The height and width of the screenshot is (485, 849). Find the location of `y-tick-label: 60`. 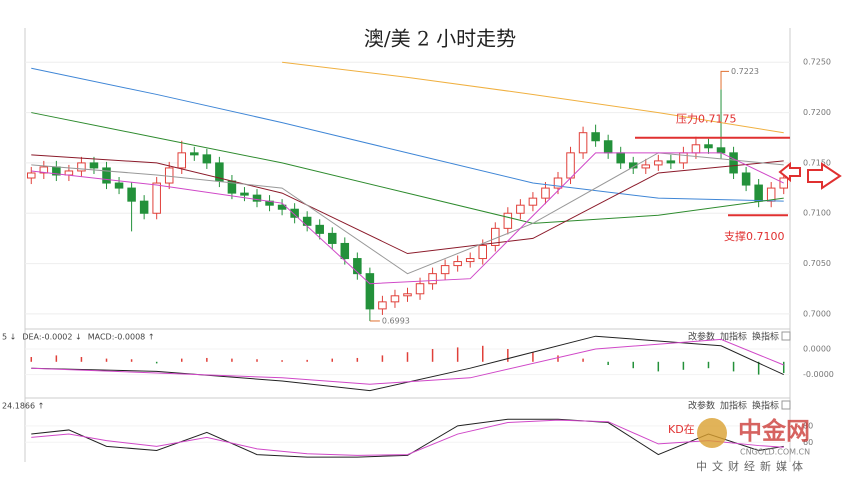

y-tick-label: 60 is located at coordinates (808, 442).